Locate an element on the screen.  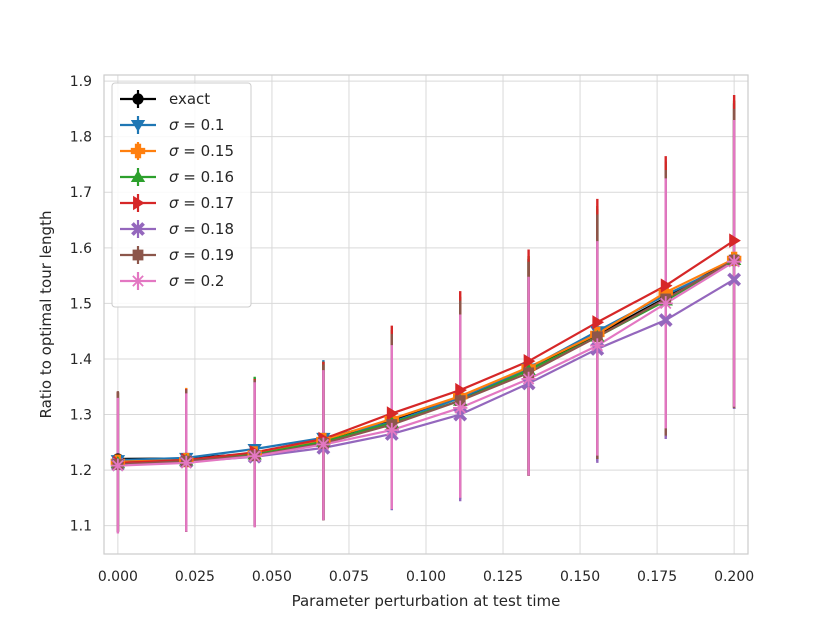
legend-sigma-value: = 0.17 is located at coordinates (207, 203).